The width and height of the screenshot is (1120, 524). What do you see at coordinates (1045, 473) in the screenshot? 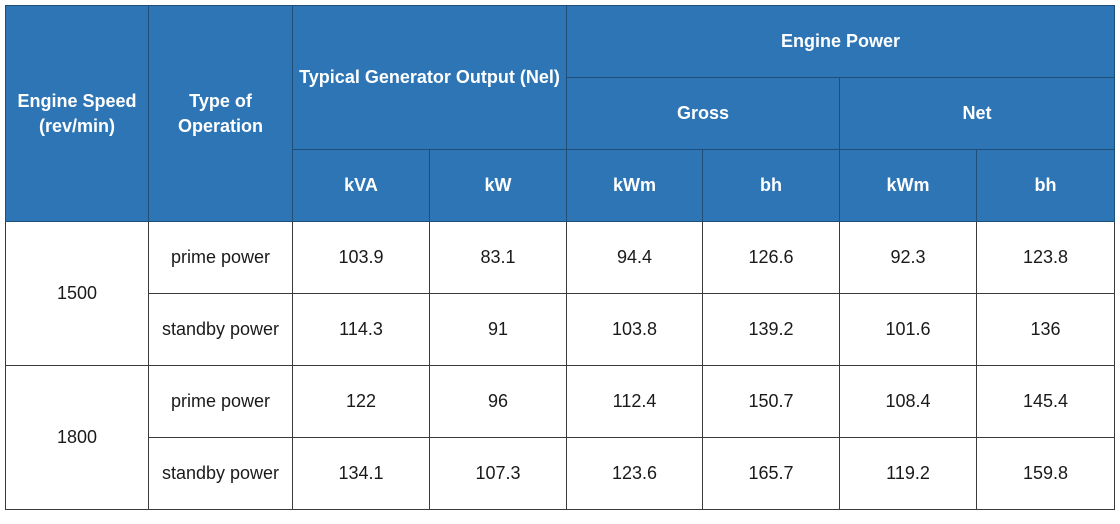
I see `value-cell: 159.8` at bounding box center [1045, 473].